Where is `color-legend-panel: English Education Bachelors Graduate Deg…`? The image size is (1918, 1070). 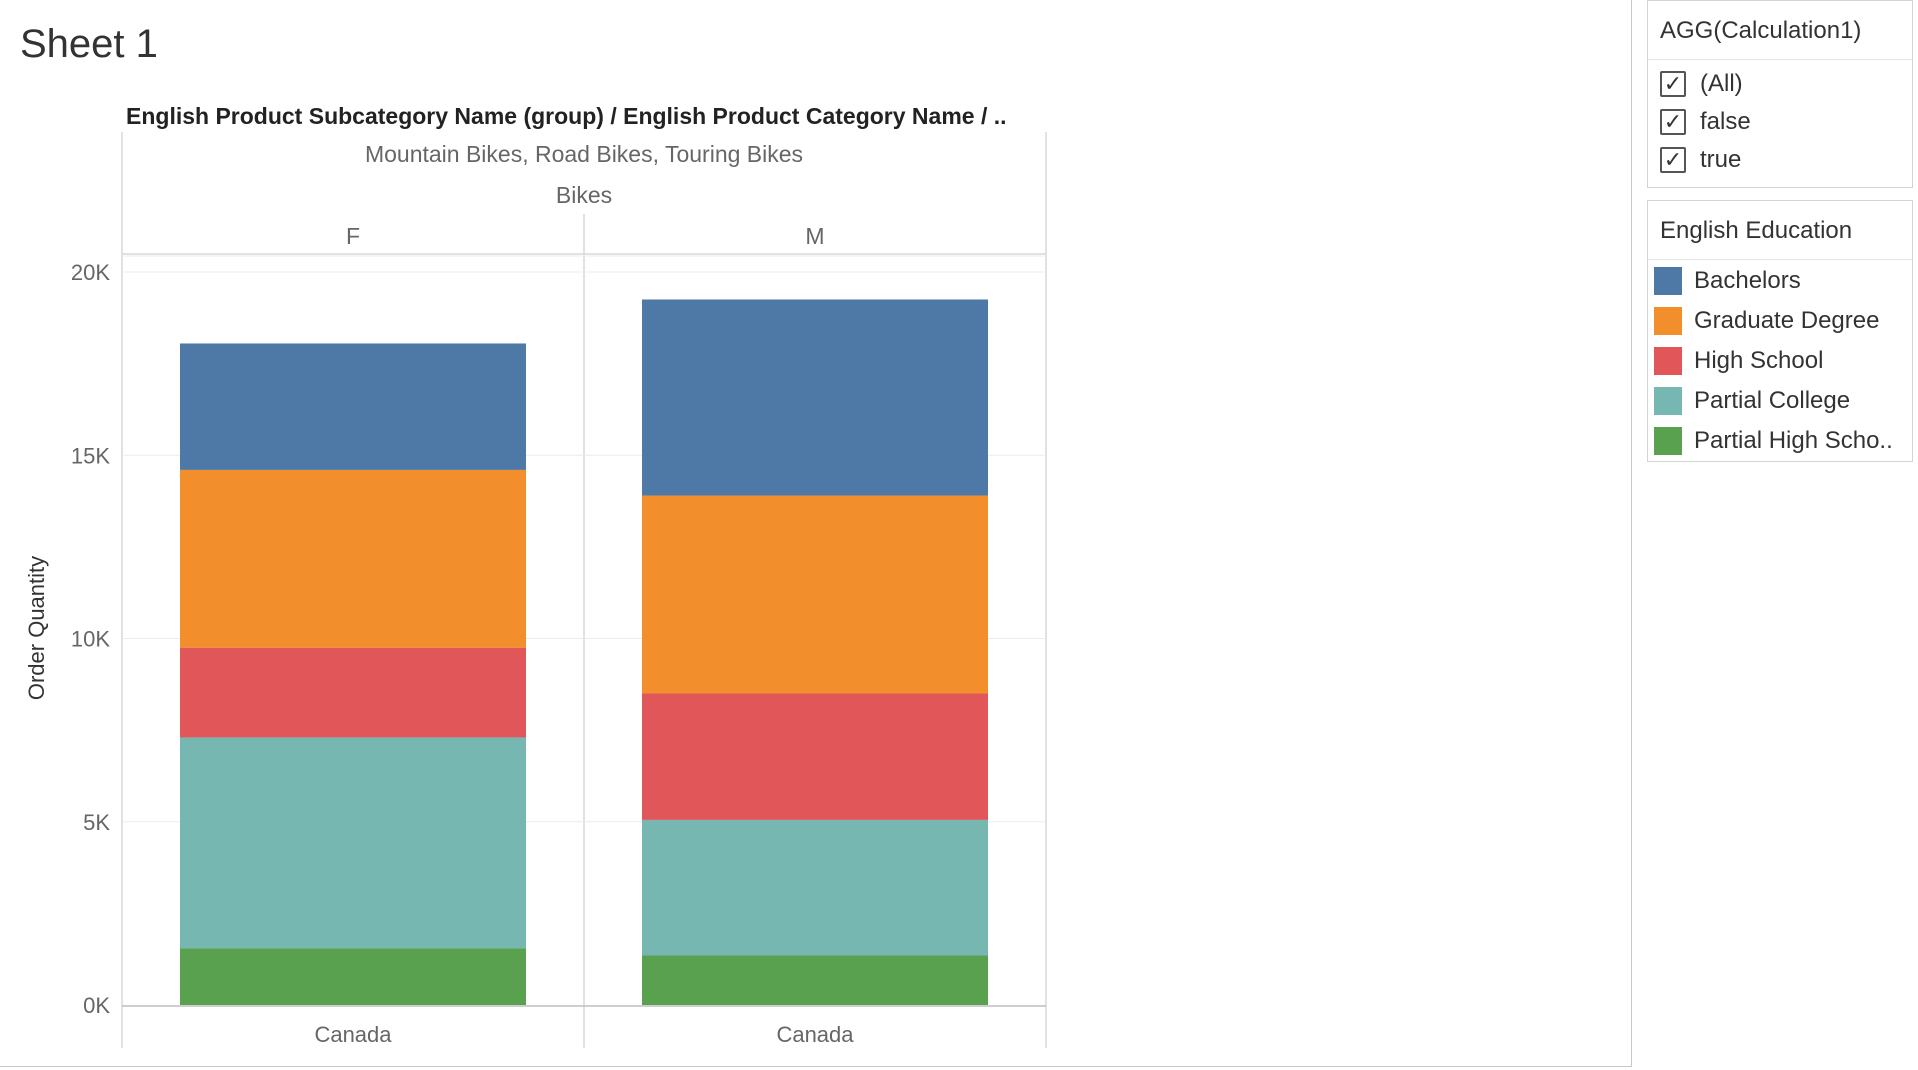 color-legend-panel: English Education Bachelors Graduate Deg… is located at coordinates (1780, 331).